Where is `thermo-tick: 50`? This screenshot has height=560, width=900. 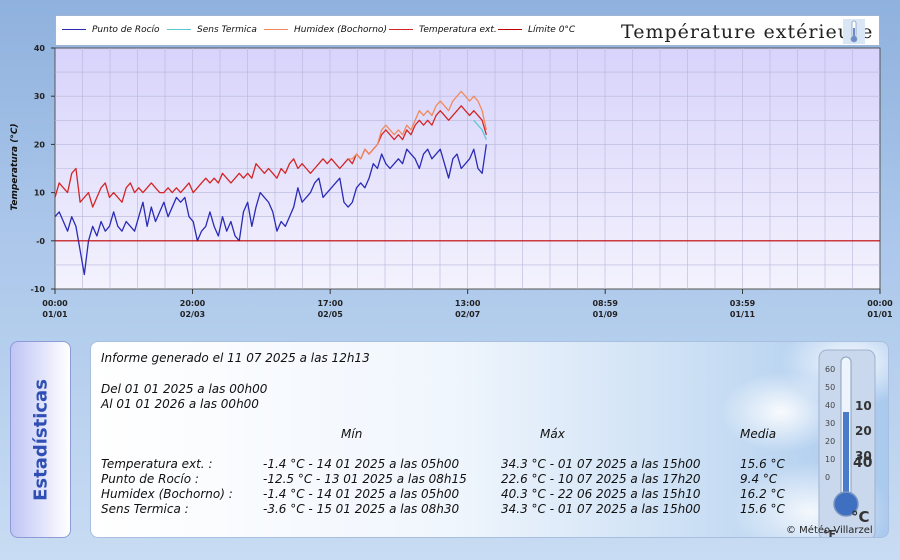 thermo-tick: 50 is located at coordinates (830, 387).